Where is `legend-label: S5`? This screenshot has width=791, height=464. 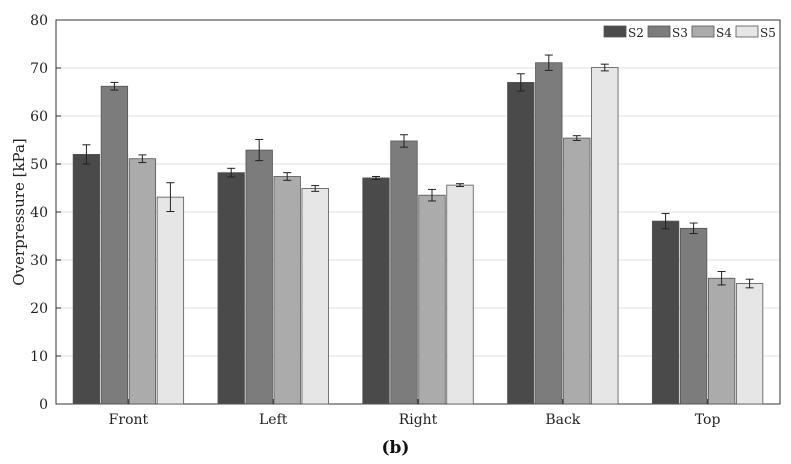
legend-label: S5 is located at coordinates (768, 33).